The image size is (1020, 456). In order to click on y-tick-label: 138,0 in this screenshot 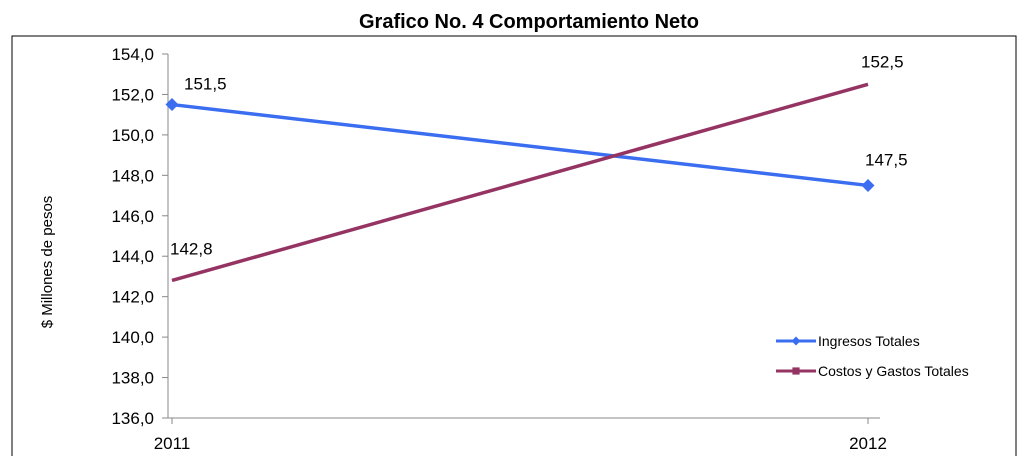, I will do `click(132, 378)`.